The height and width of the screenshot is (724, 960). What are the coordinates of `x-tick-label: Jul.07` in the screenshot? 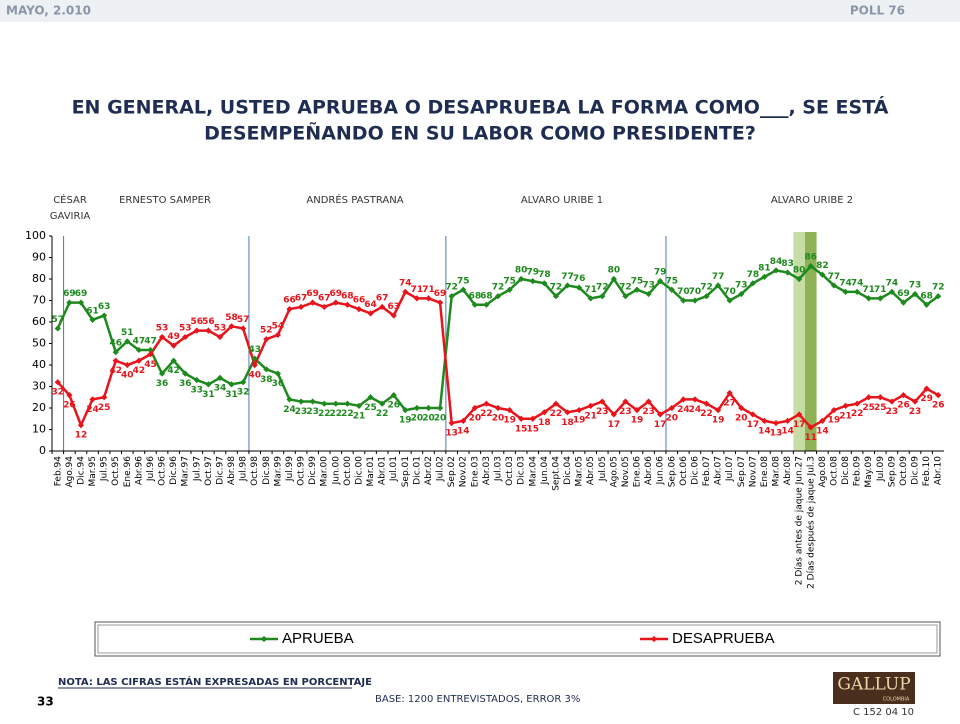 It's located at (730, 469).